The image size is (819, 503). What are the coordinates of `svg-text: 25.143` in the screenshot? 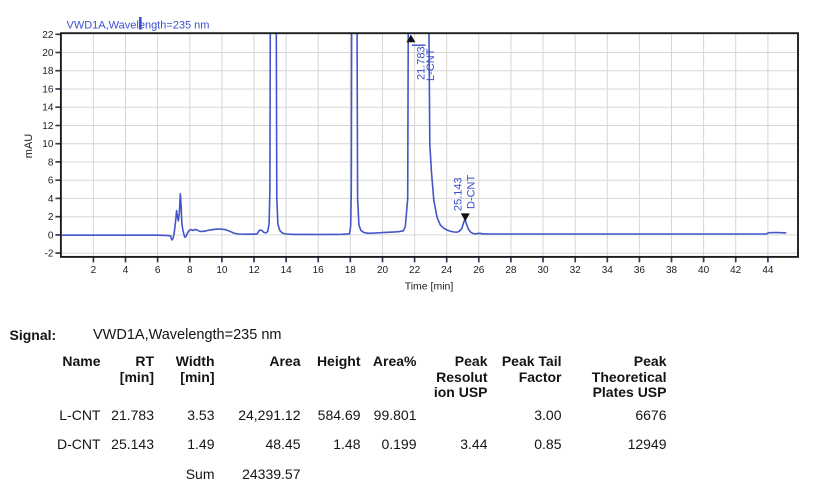 It's located at (459, 194).